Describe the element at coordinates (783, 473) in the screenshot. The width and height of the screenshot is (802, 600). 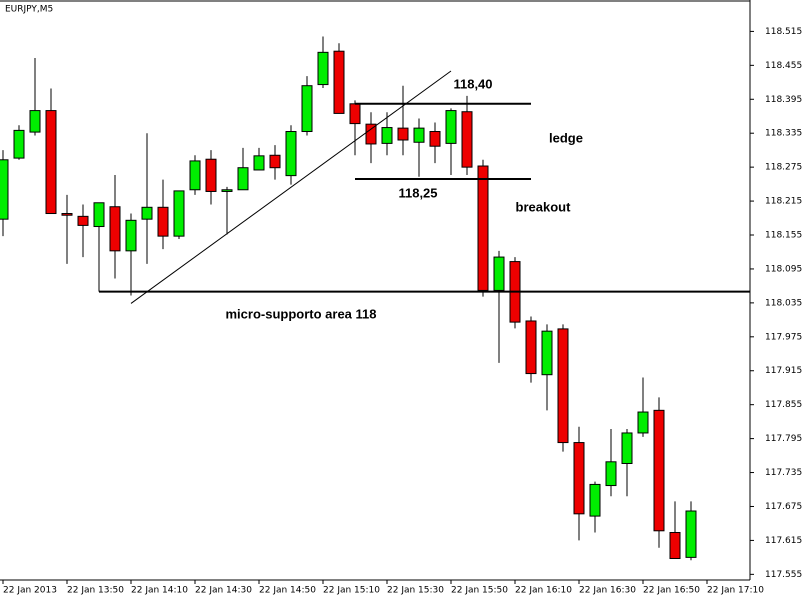
I see `y-tick-label: 117.735` at that location.